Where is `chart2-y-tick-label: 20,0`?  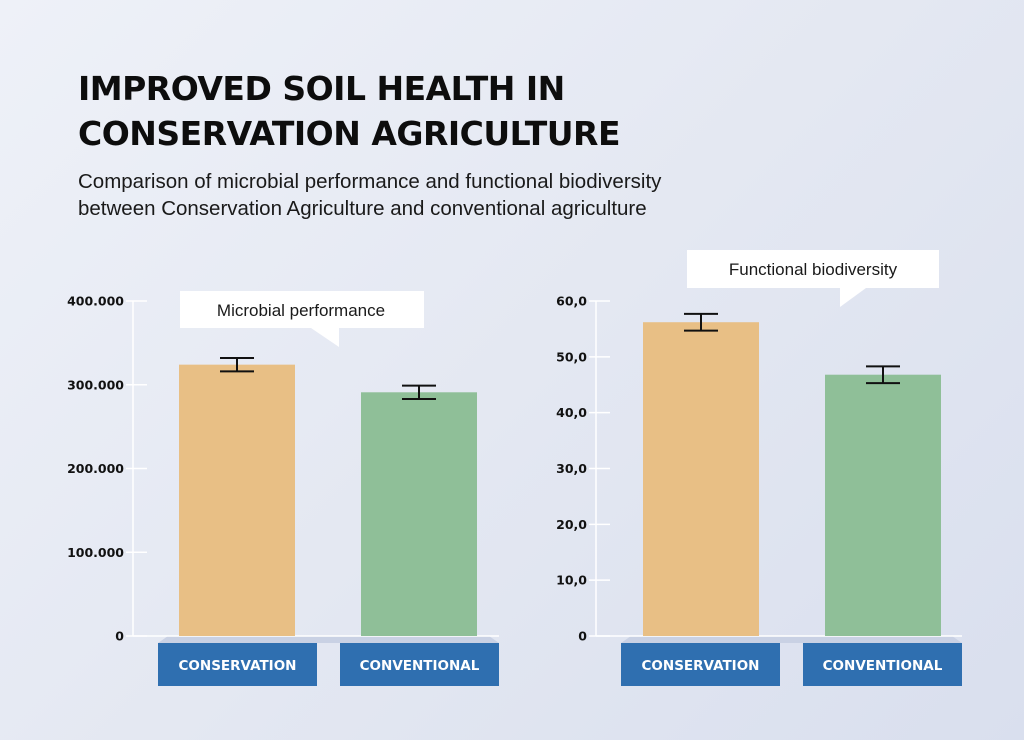 chart2-y-tick-label: 20,0 is located at coordinates (571, 524).